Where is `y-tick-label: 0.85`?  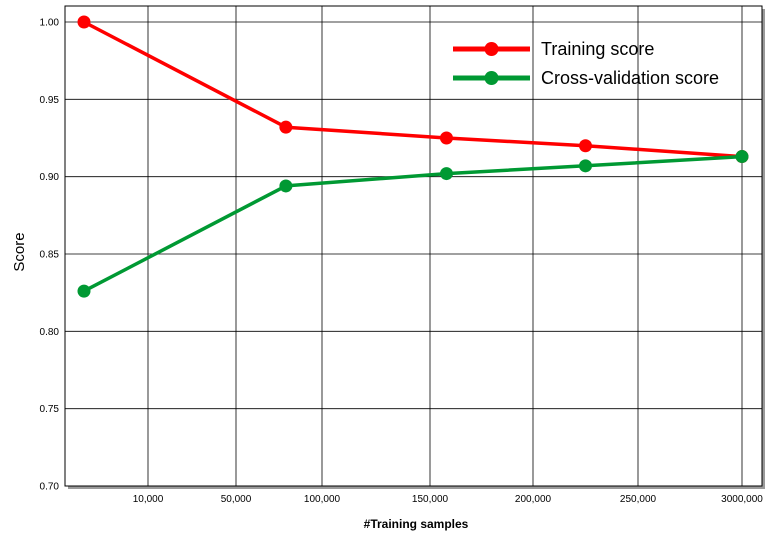 y-tick-label: 0.85 is located at coordinates (50, 255).